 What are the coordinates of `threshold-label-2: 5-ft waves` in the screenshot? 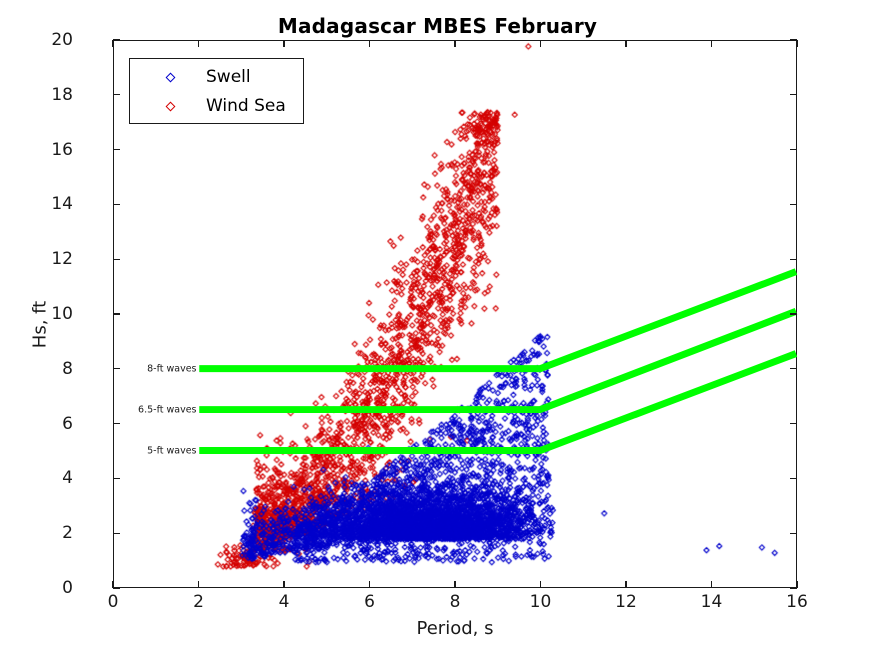 It's located at (172, 451).